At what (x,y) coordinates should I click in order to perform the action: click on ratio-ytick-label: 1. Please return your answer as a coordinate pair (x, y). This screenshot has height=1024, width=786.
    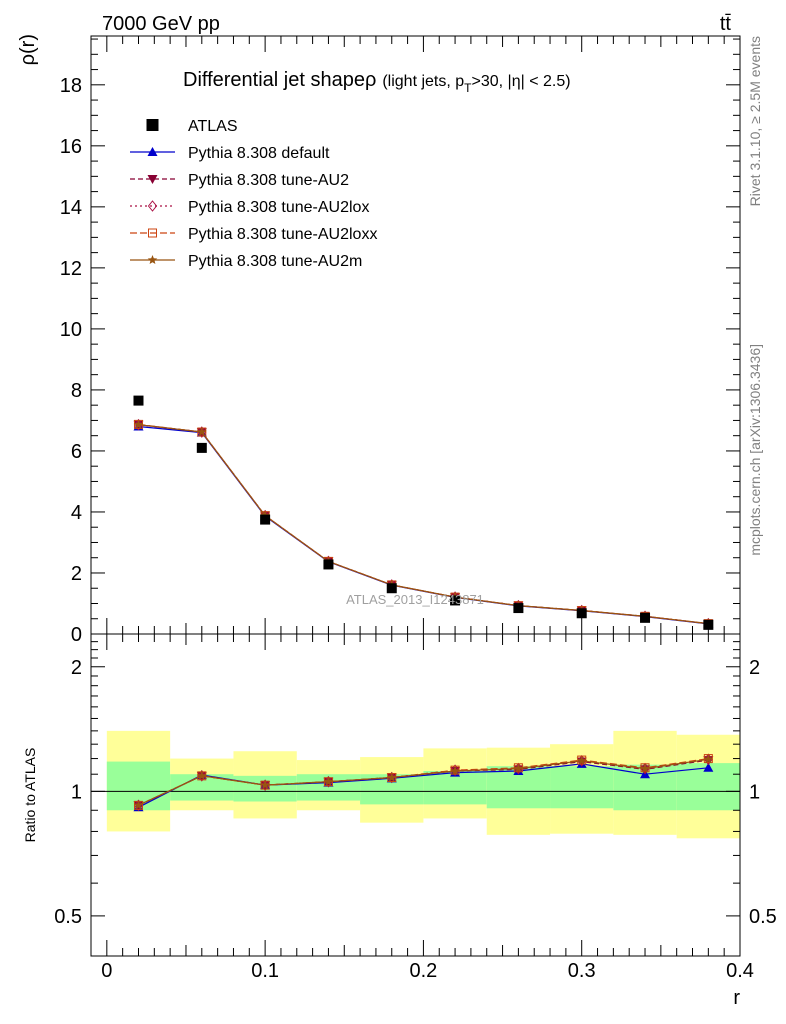
    Looking at the image, I should click on (76, 792).